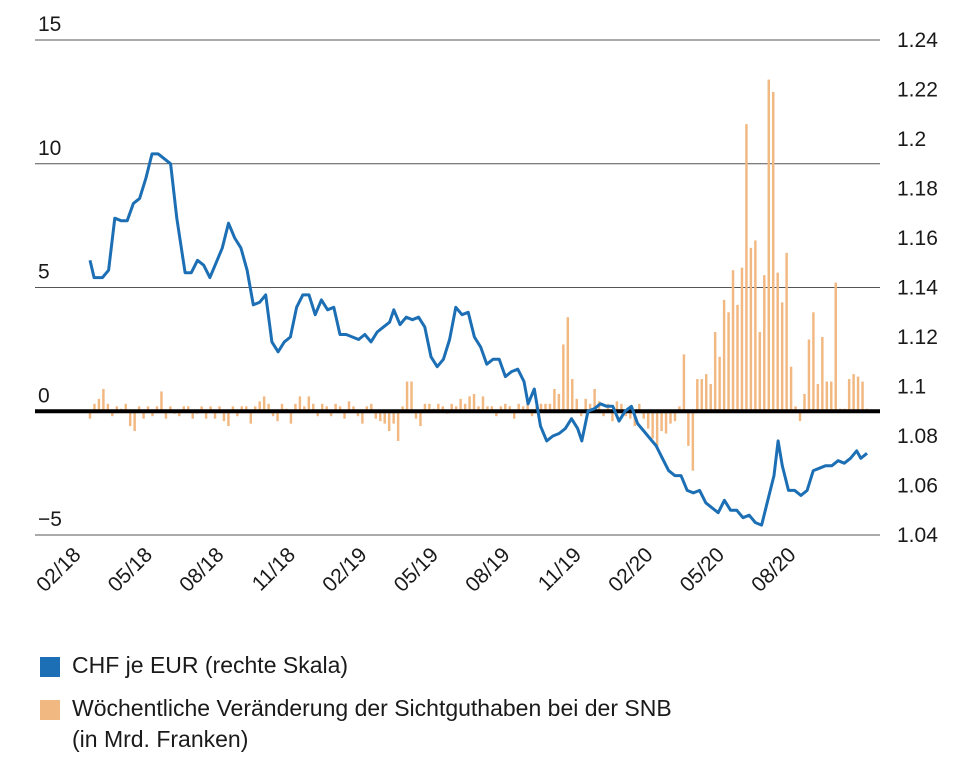 The height and width of the screenshot is (780, 963). What do you see at coordinates (274, 569) in the screenshot?
I see `x-tick-label: 11/18` at bounding box center [274, 569].